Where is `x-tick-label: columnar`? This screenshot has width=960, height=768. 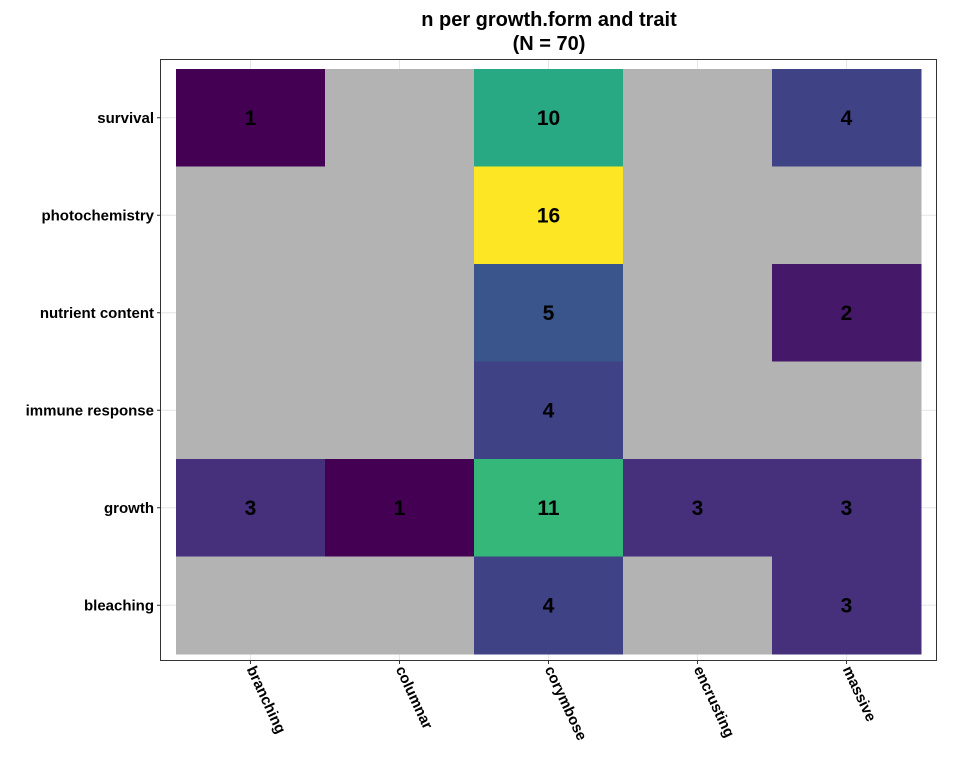
x-tick-label: columnar is located at coordinates (414, 698).